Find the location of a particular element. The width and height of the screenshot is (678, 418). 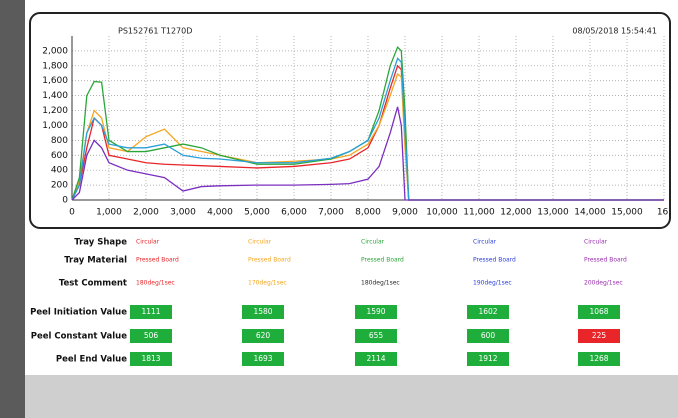

x-tick-label: 11,000 is located at coordinates (479, 213).